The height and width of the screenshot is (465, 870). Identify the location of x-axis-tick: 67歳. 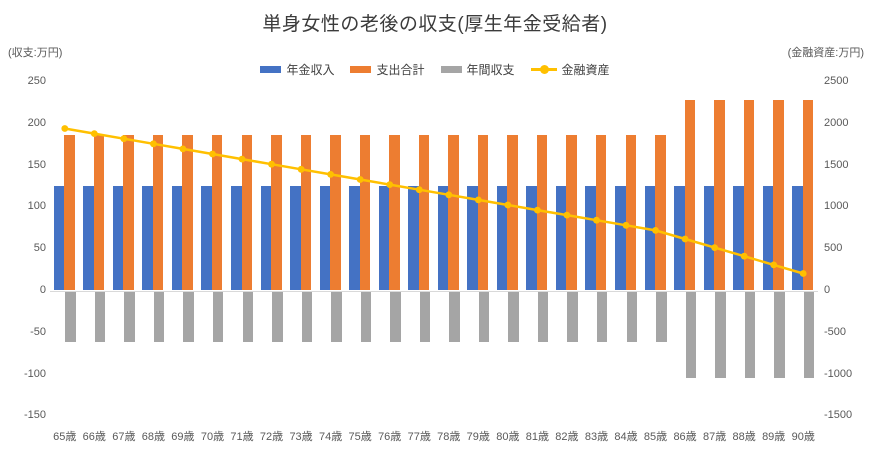
(124, 437).